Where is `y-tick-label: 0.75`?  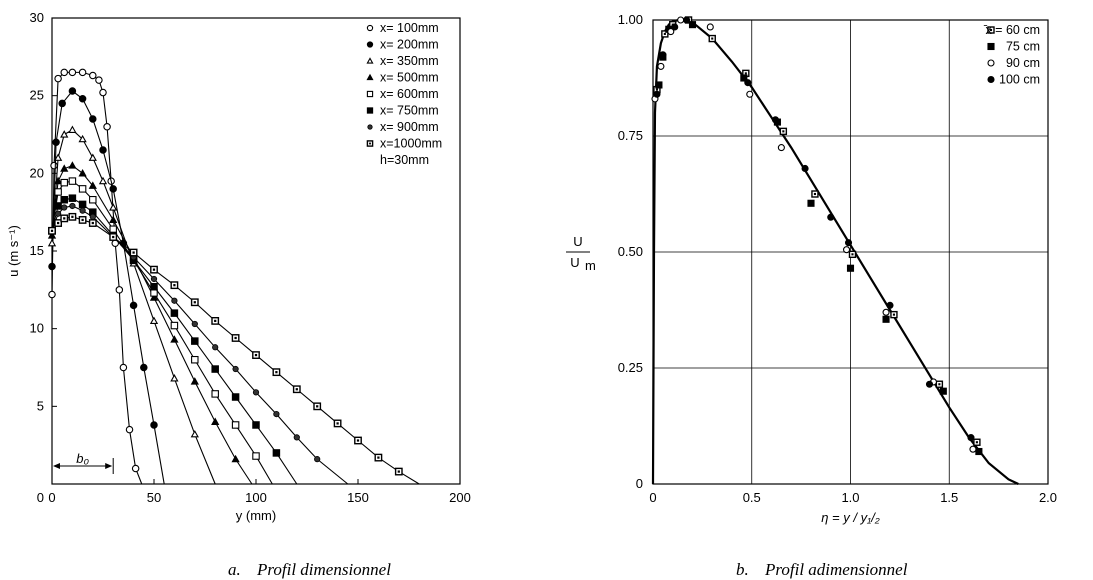
y-tick-label: 0.75 is located at coordinates (630, 135).